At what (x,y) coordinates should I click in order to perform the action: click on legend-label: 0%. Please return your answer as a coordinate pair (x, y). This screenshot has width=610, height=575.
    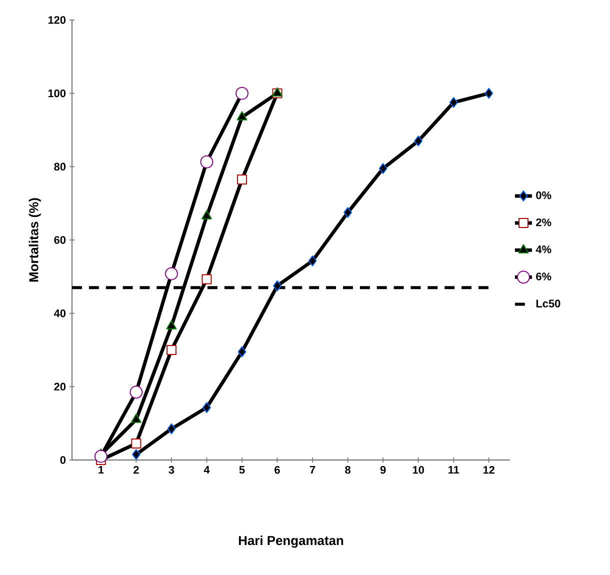
    Looking at the image, I should click on (544, 195).